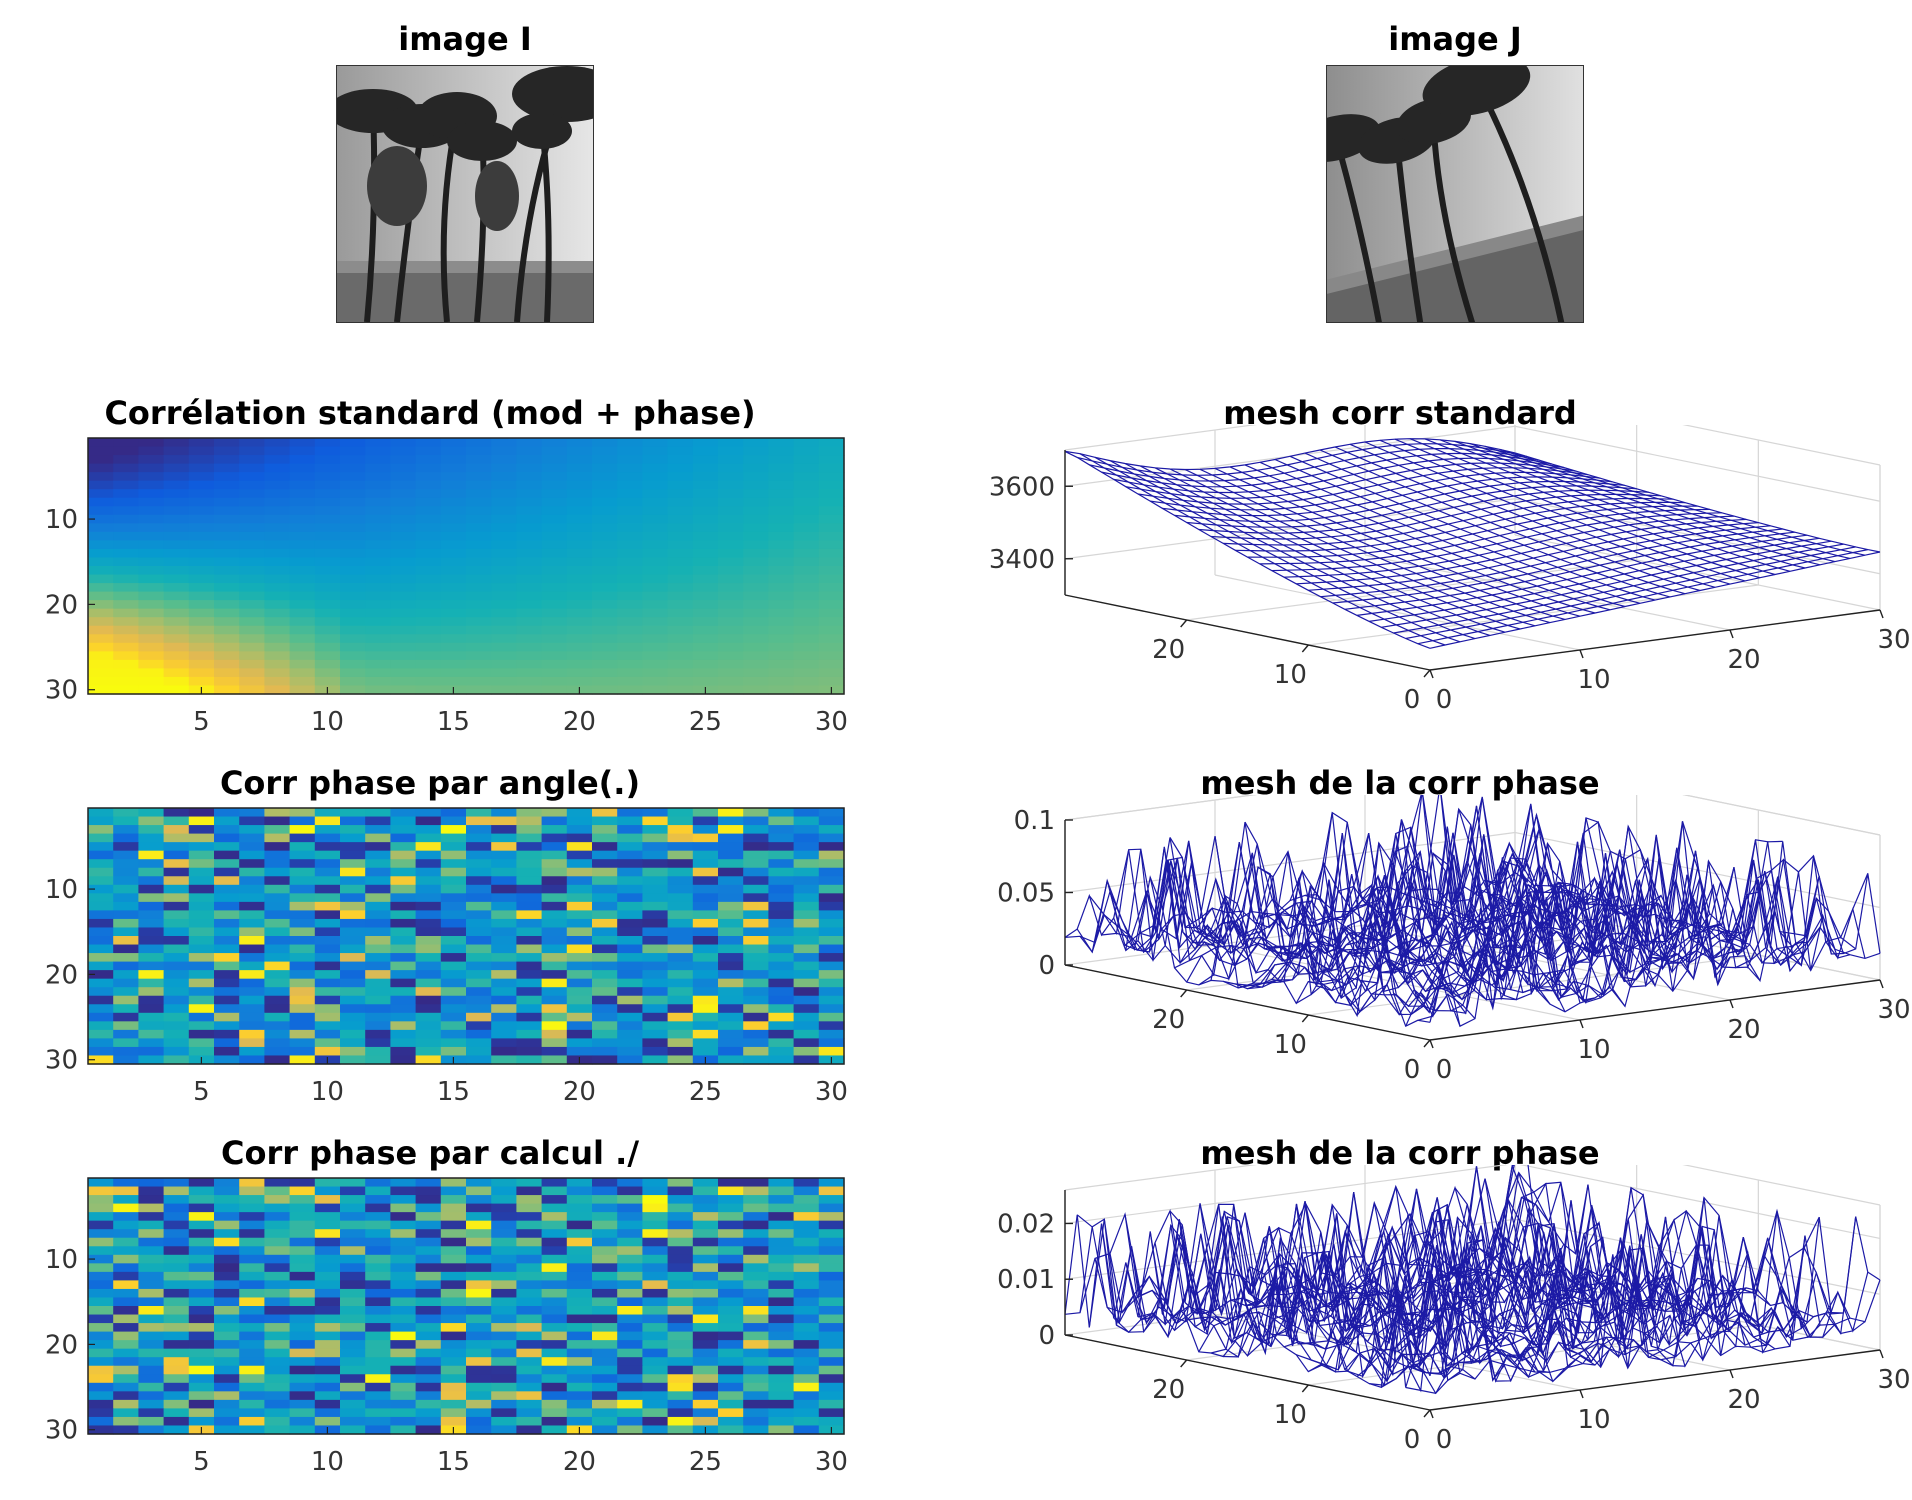  What do you see at coordinates (1290, 1194) in the screenshot?
I see `grid-line` at bounding box center [1290, 1194].